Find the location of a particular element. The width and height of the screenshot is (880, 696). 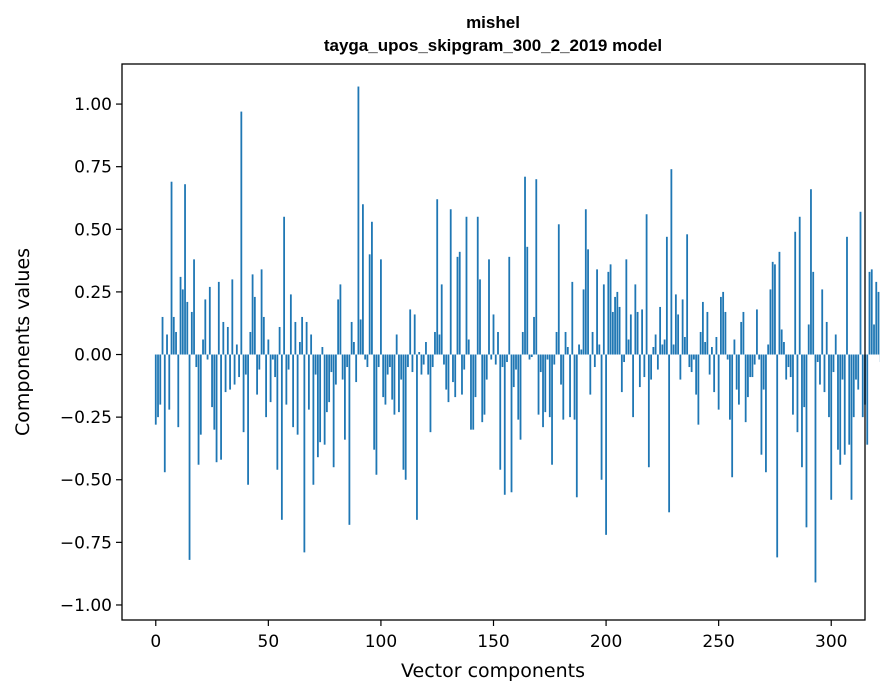

x-tick-label: 150 is located at coordinates (493, 642).